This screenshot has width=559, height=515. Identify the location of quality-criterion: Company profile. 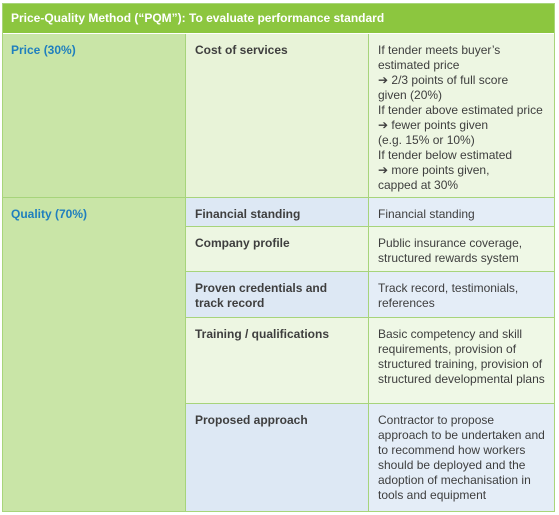
(277, 249).